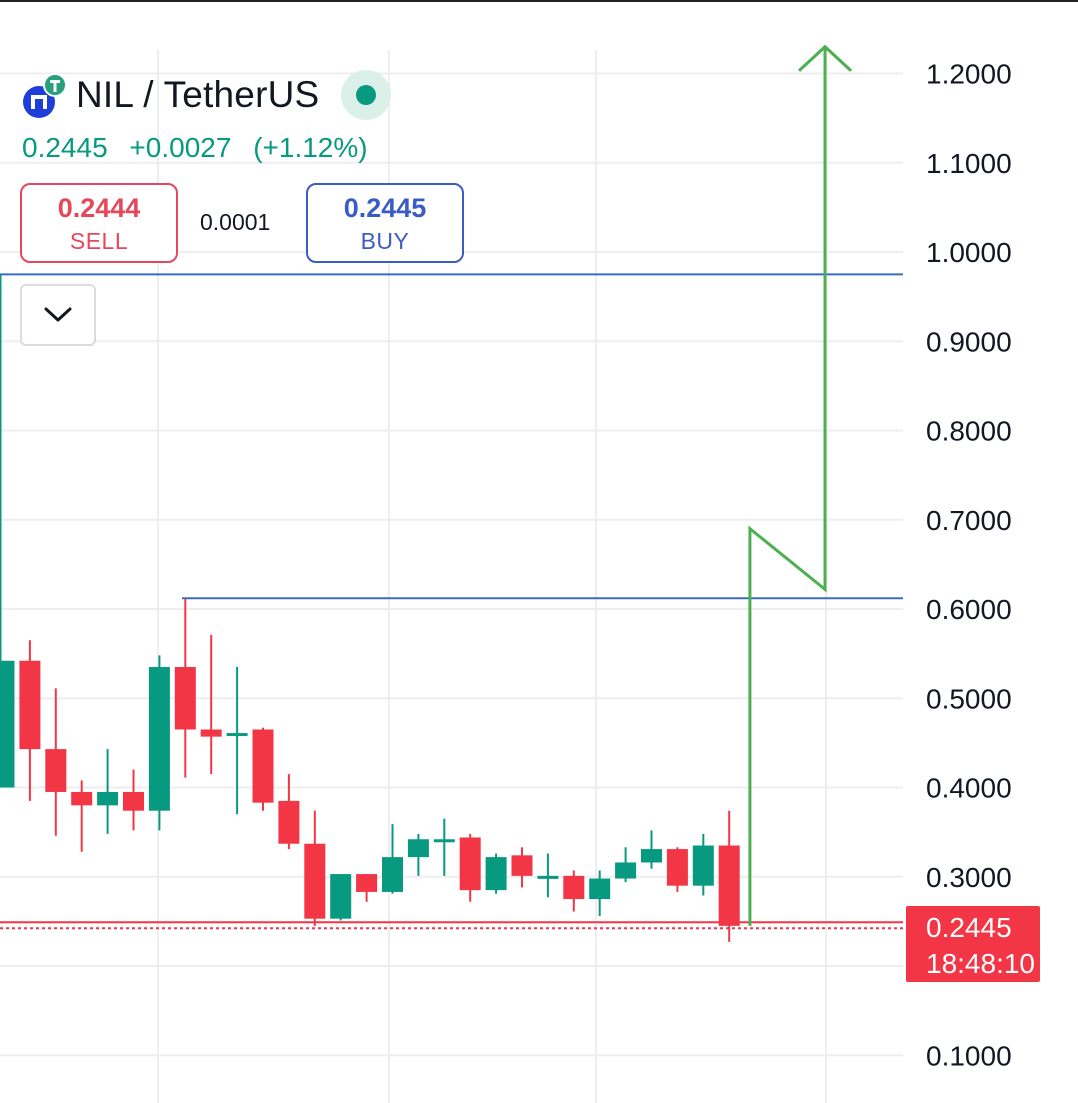  Describe the element at coordinates (969, 877) in the screenshot. I see `y-tick-label: 0.3000` at that location.